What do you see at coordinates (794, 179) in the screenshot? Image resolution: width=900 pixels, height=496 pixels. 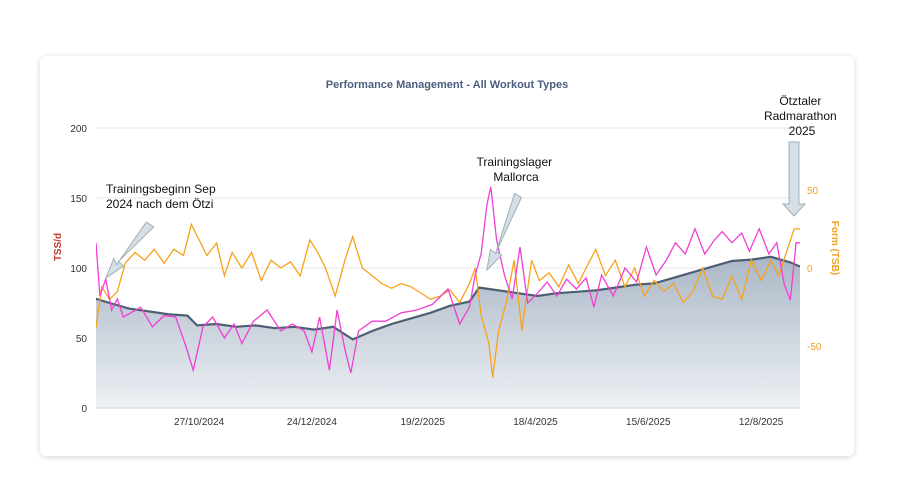 I see `annotation-arrow-oetztaler` at bounding box center [794, 179].